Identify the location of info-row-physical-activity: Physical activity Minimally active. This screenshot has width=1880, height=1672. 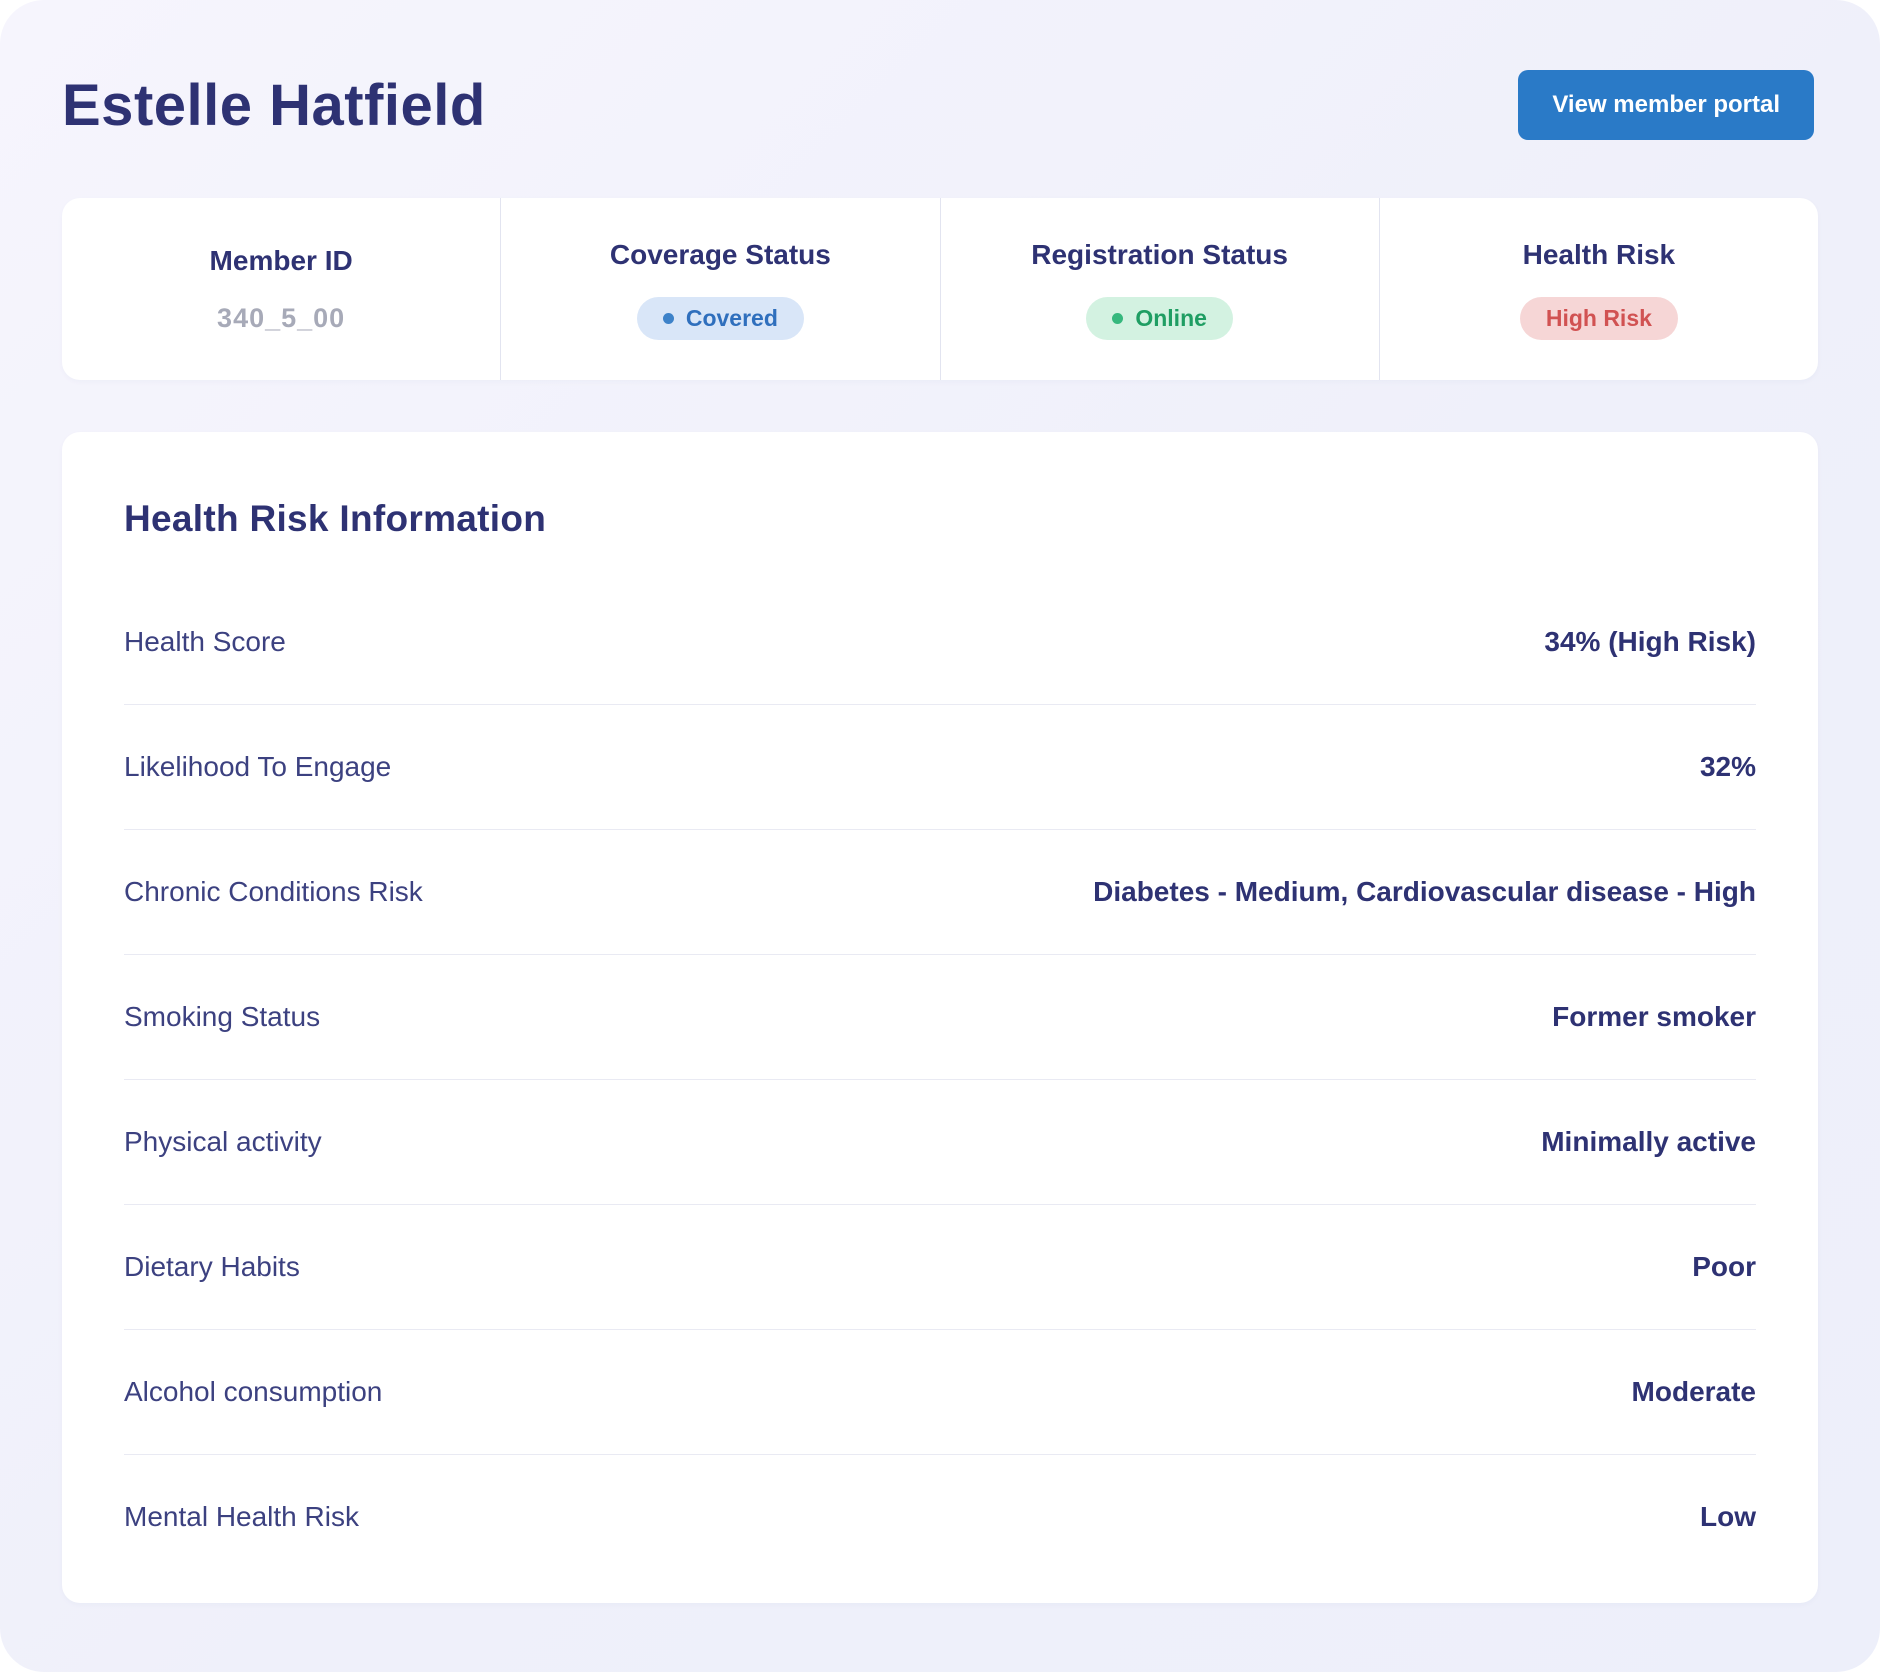
(940, 1142).